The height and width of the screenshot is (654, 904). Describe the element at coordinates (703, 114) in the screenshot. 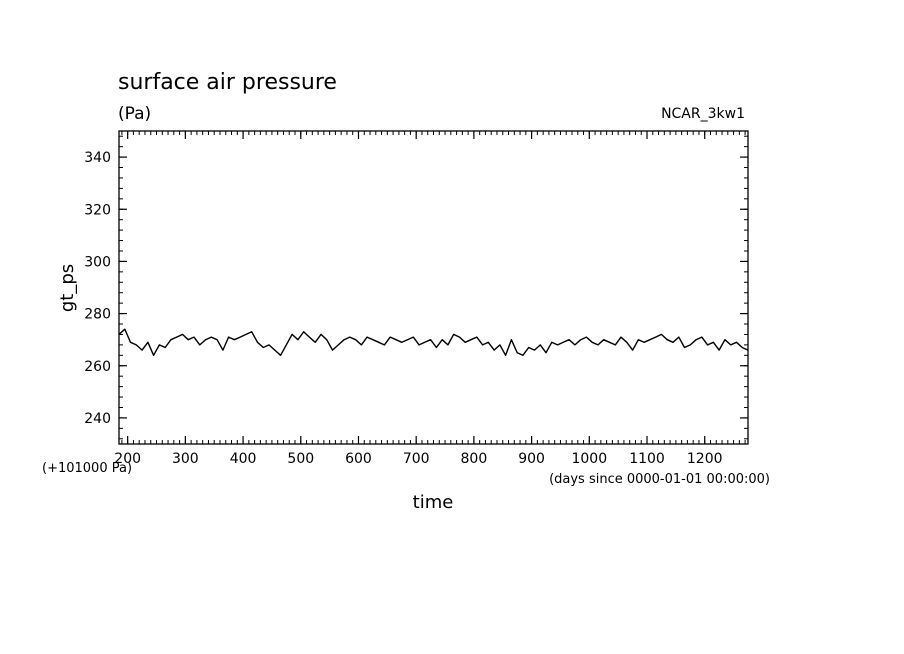

I see `dataset-tag: NCAR_3kw1` at that location.